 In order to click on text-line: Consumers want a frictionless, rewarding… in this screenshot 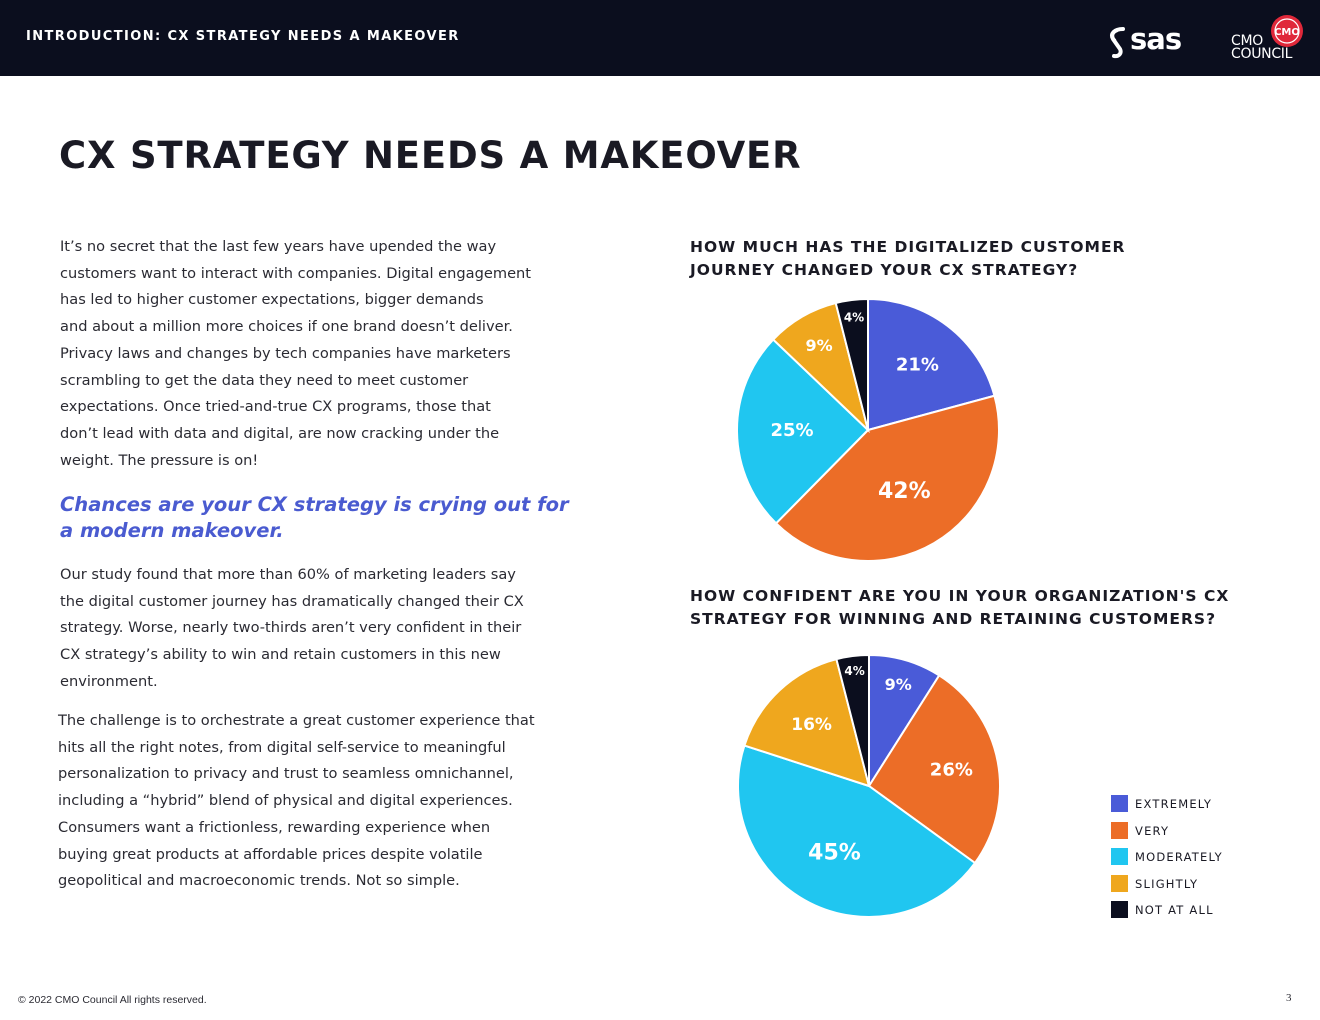, I will do `click(274, 827)`.